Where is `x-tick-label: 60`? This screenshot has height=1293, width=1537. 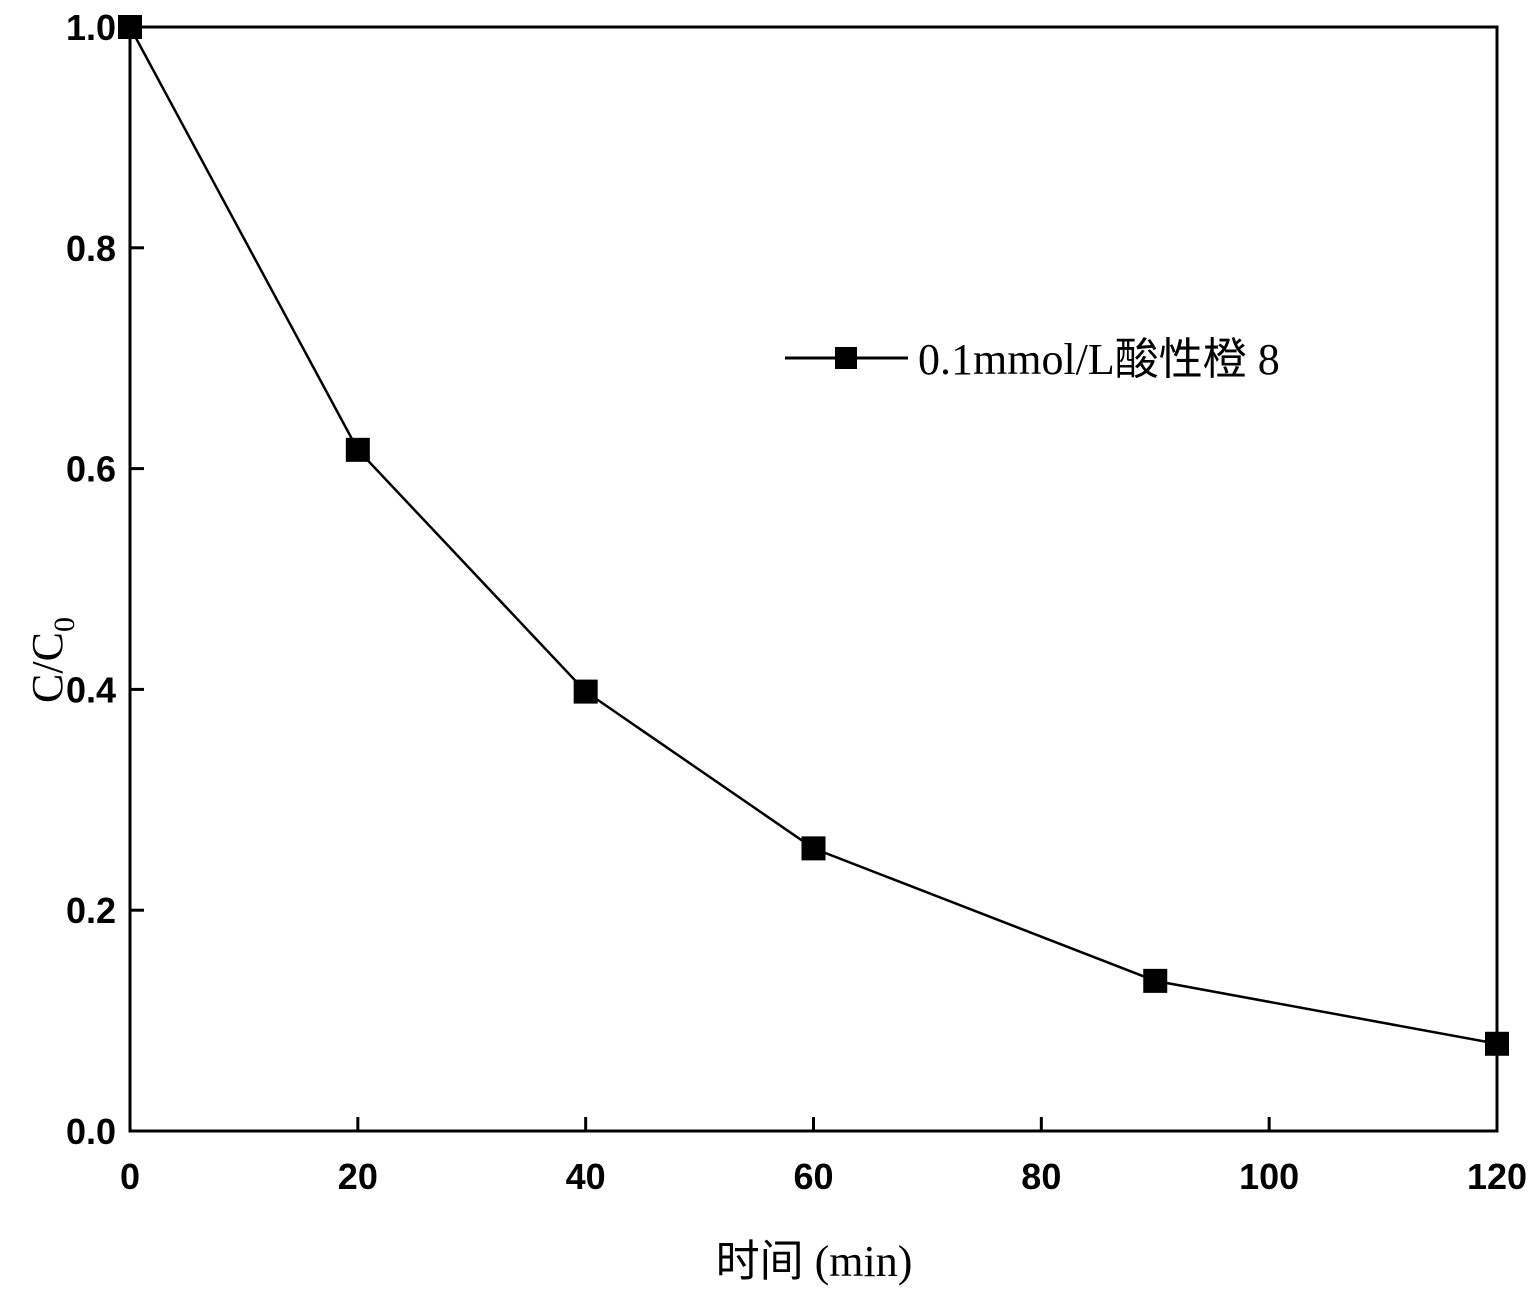 x-tick-label: 60 is located at coordinates (813, 1176).